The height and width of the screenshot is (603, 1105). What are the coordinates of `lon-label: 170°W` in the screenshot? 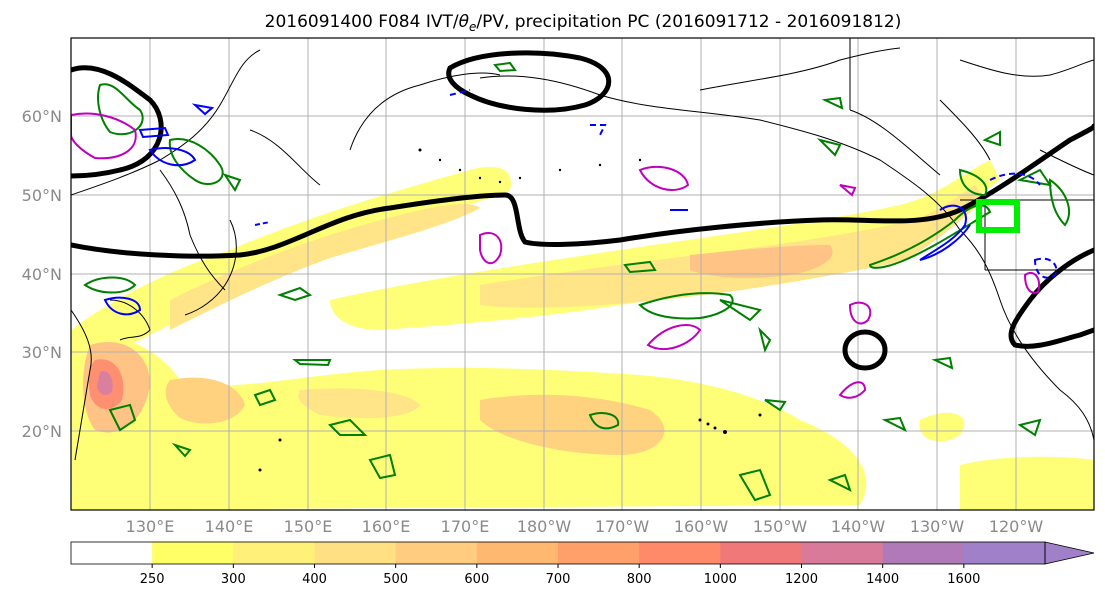 It's located at (622, 526).